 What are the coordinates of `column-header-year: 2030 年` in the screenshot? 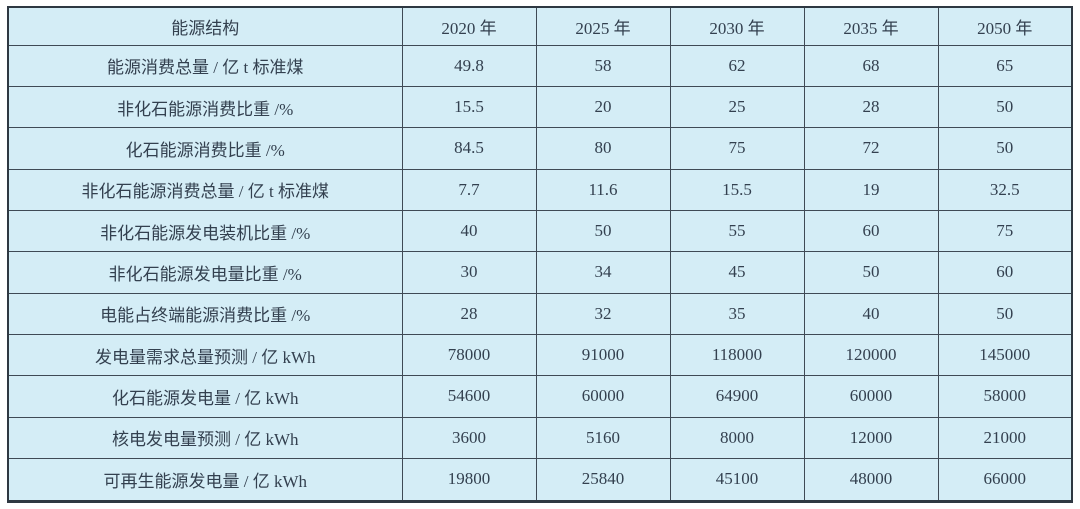 It's located at (737, 26).